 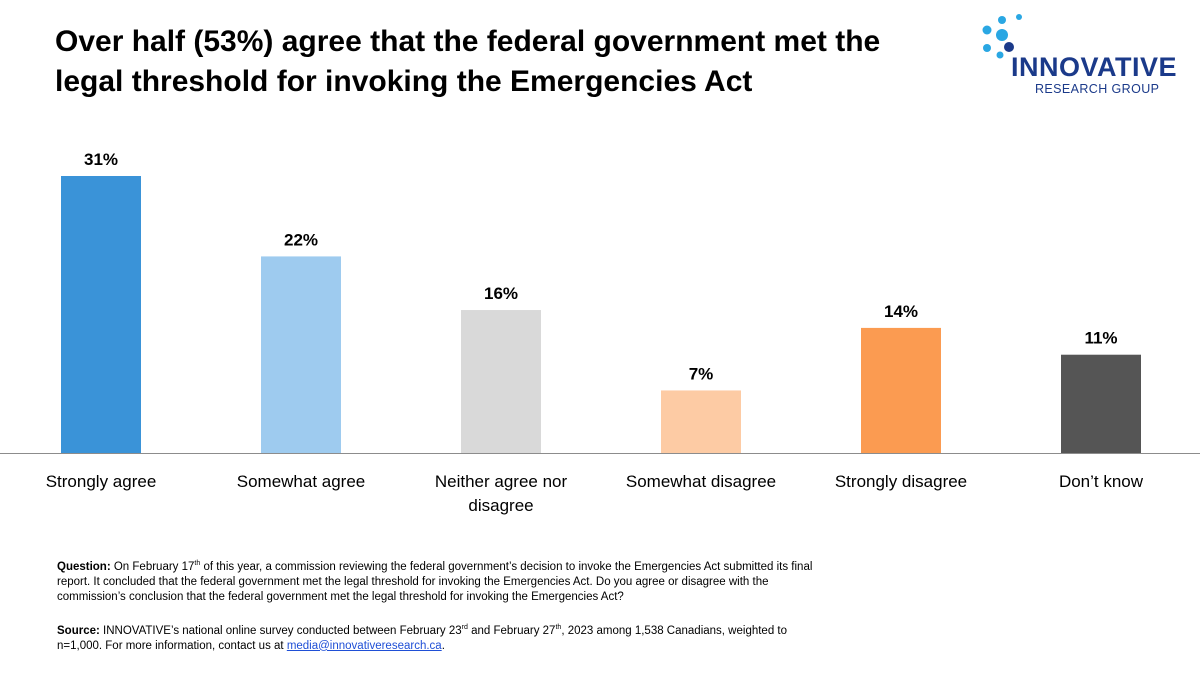 What do you see at coordinates (197, 563) in the screenshot?
I see `question-sup-1: th` at bounding box center [197, 563].